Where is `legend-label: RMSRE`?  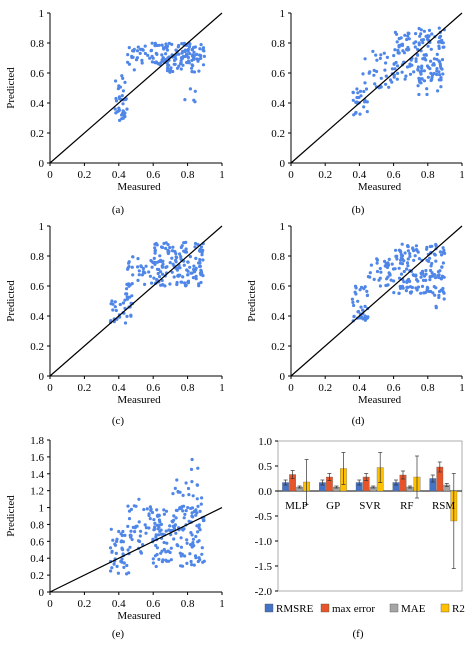 legend-label: RMSRE is located at coordinates (295, 609).